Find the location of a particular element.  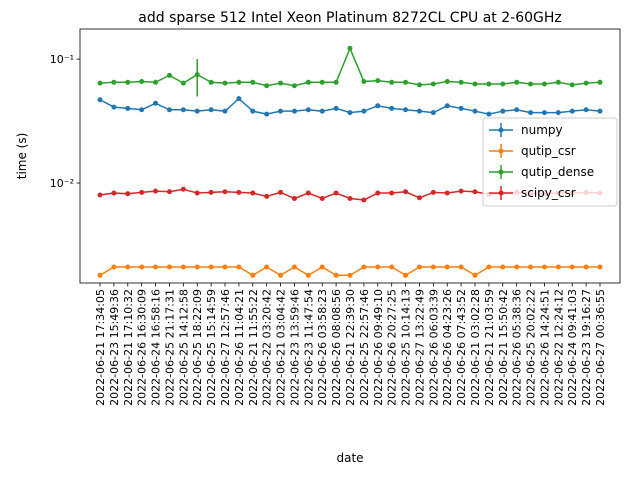

x-tick-label: 2022-06-25 15:14:59 is located at coordinates (211, 347).